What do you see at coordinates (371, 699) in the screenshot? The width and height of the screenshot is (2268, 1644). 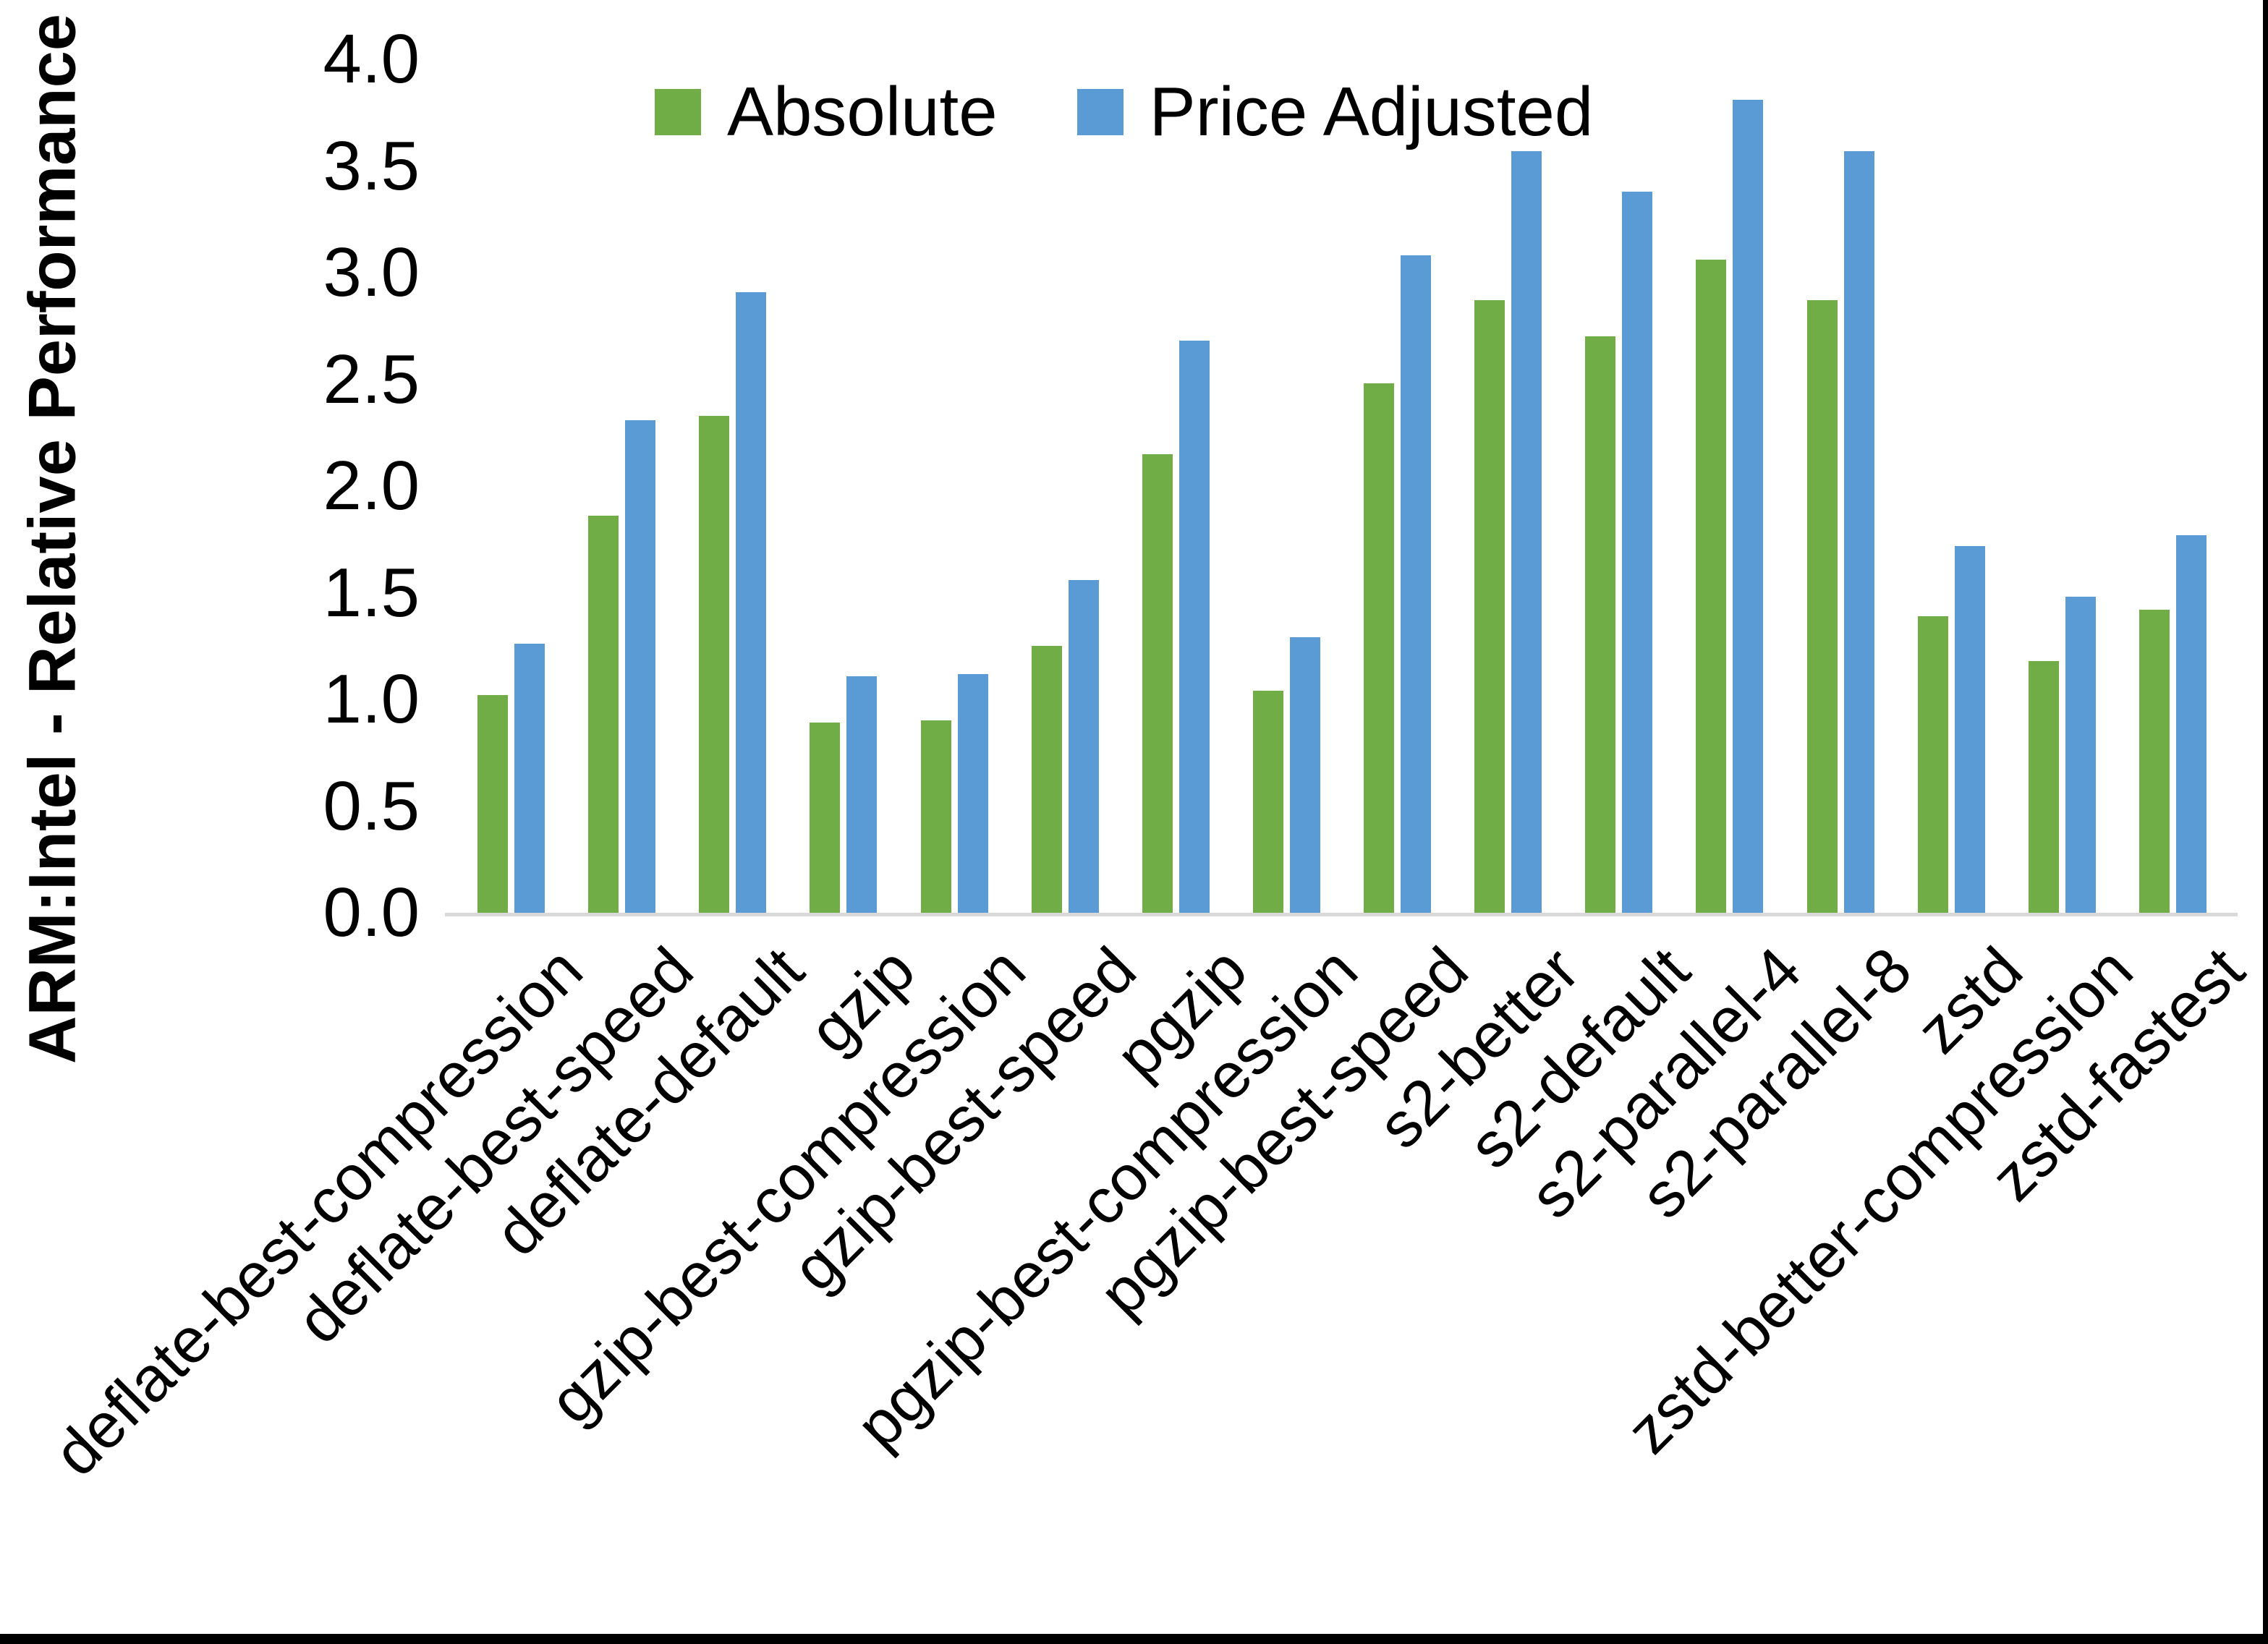 I see `y-tick-label: 1.0` at bounding box center [371, 699].